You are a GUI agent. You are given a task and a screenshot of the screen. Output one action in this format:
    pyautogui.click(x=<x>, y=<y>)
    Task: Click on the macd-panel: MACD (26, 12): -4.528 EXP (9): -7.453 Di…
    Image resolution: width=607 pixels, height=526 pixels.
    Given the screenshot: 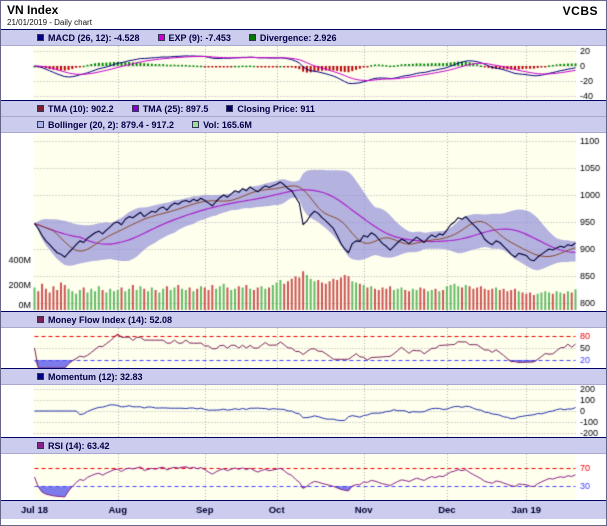 What is the action you would take?
    pyautogui.click(x=303, y=64)
    